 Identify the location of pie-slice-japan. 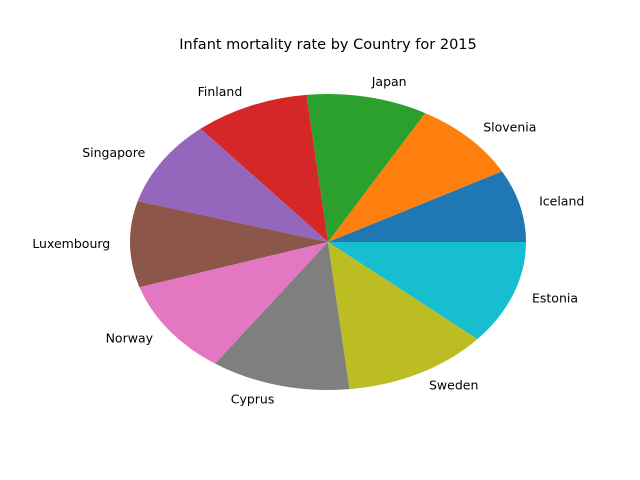
(366, 168).